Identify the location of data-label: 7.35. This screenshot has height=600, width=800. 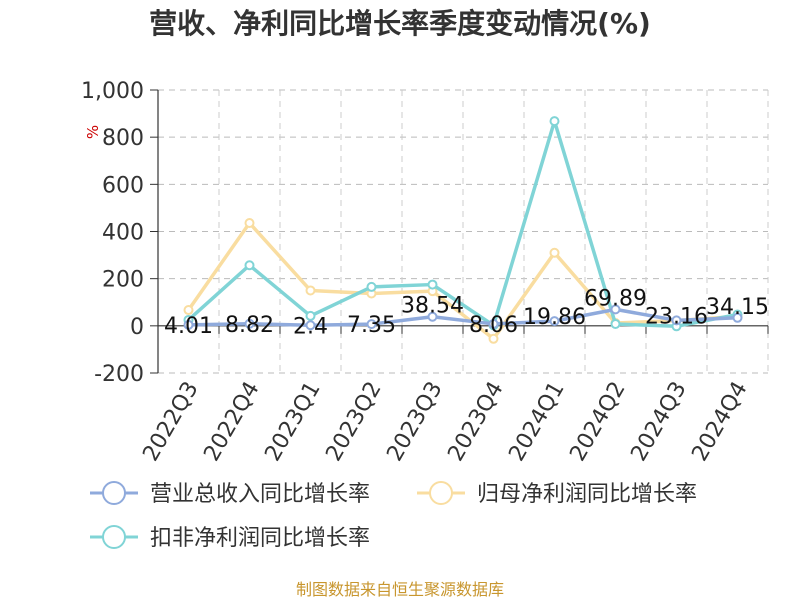
(371, 325).